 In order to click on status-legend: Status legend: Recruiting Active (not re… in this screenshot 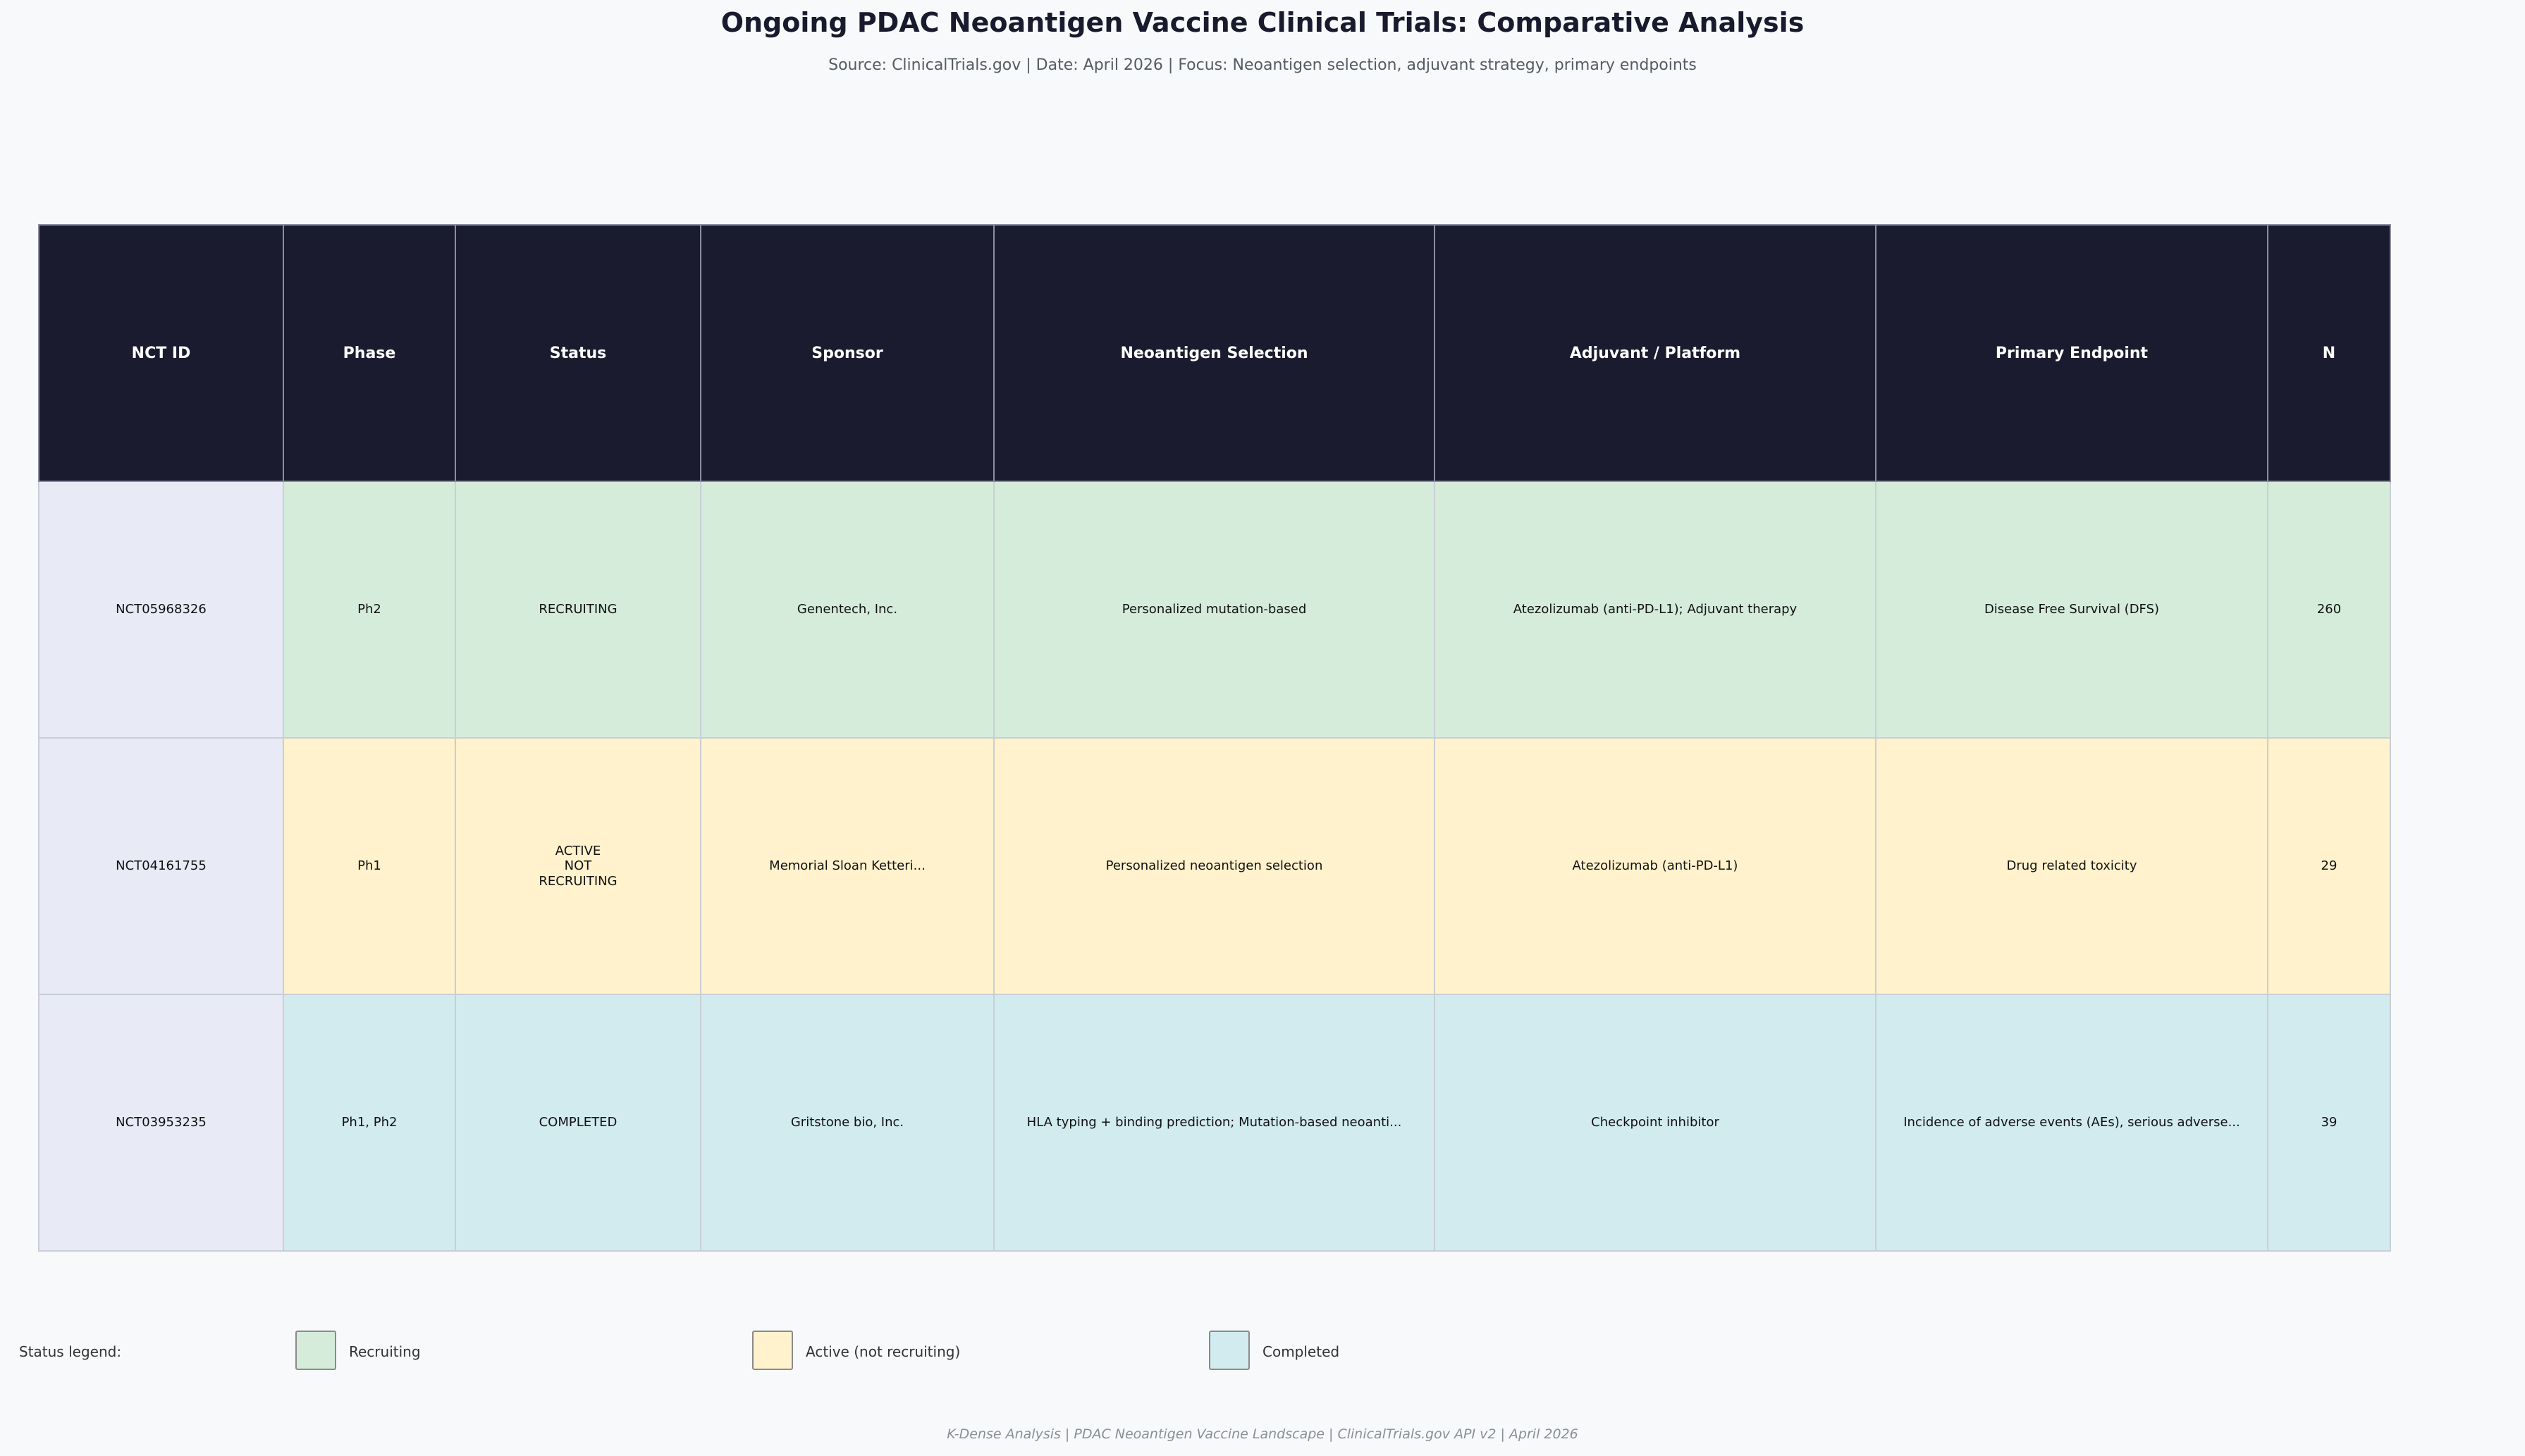, I will do `click(1262, 1352)`.